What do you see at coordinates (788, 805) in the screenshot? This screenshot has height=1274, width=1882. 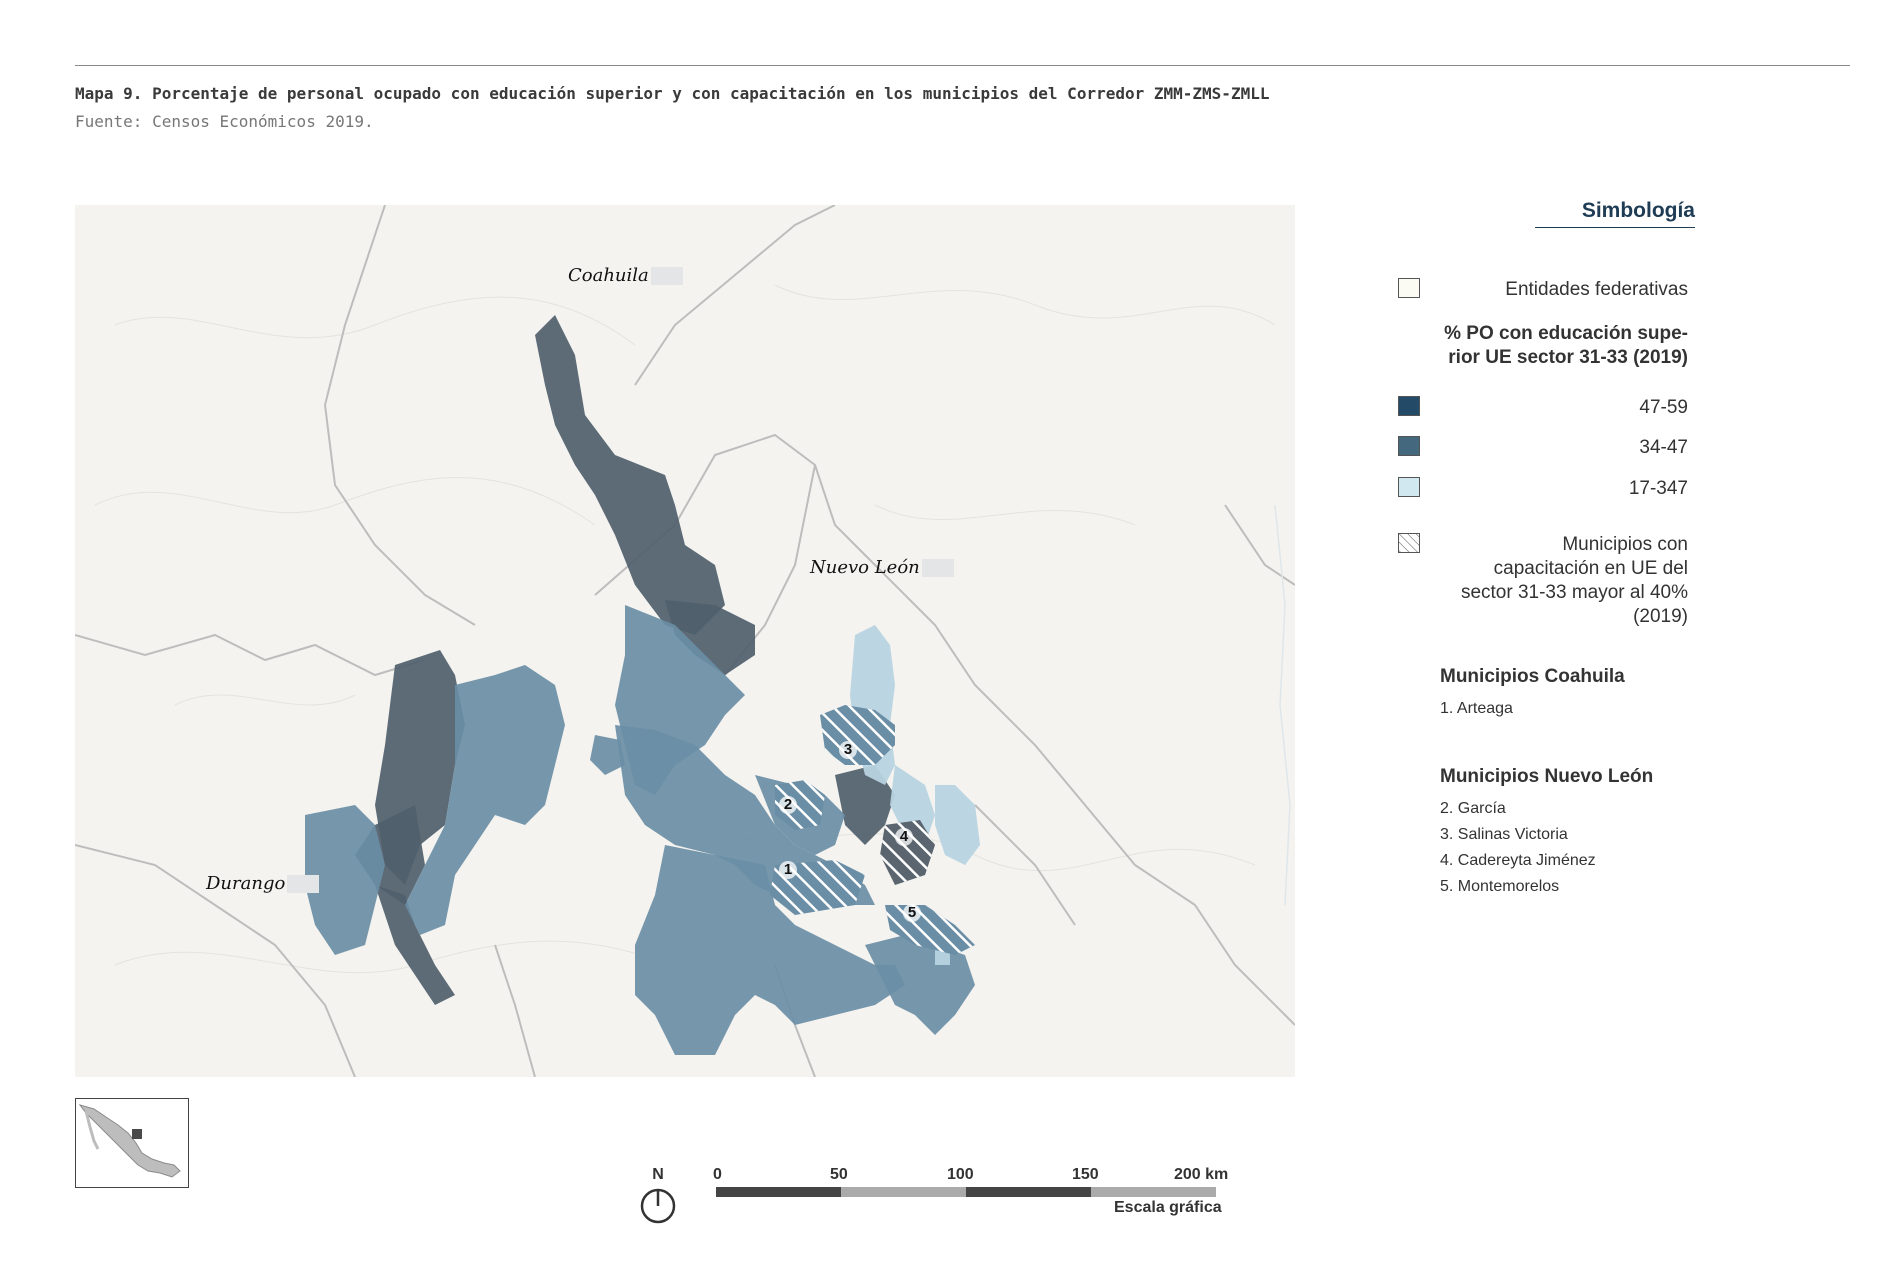 I see `municipality-marker-2: 2` at bounding box center [788, 805].